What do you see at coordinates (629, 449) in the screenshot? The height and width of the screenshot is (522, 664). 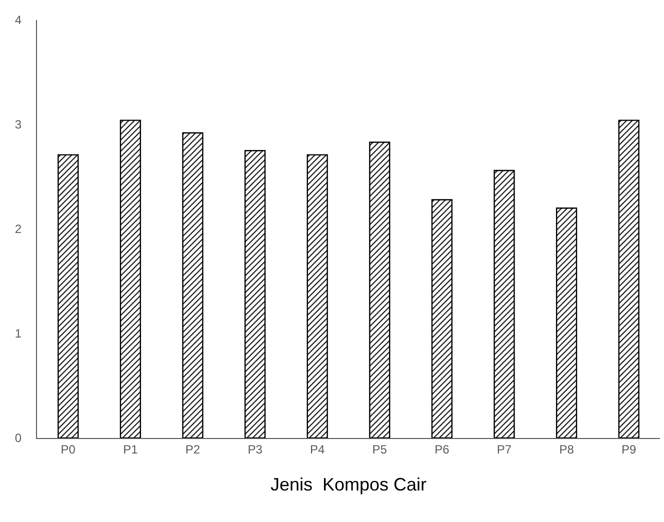 I see `x-tick-label: P9` at bounding box center [629, 449].